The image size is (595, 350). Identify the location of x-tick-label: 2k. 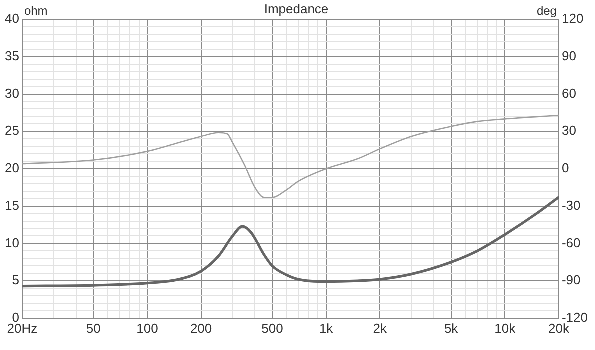
(380, 328).